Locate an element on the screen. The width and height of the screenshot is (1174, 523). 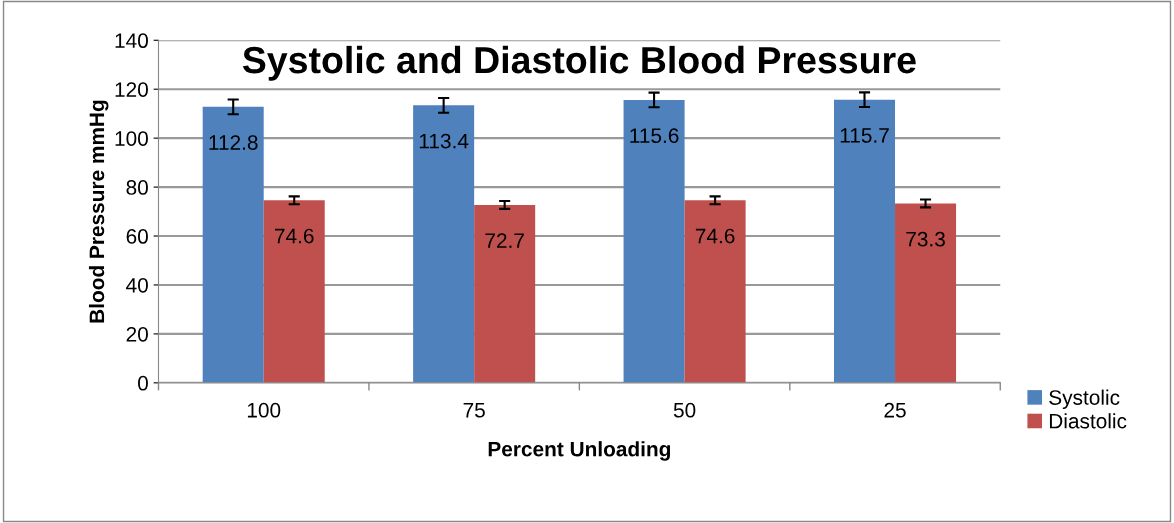
data-label: 115.6 is located at coordinates (654, 136).